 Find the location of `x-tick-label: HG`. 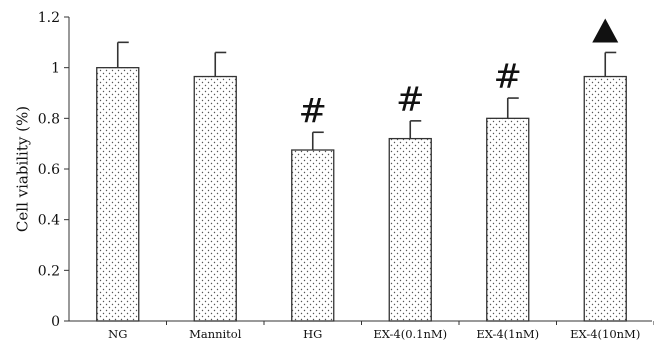

x-tick-label: HG is located at coordinates (312, 334).